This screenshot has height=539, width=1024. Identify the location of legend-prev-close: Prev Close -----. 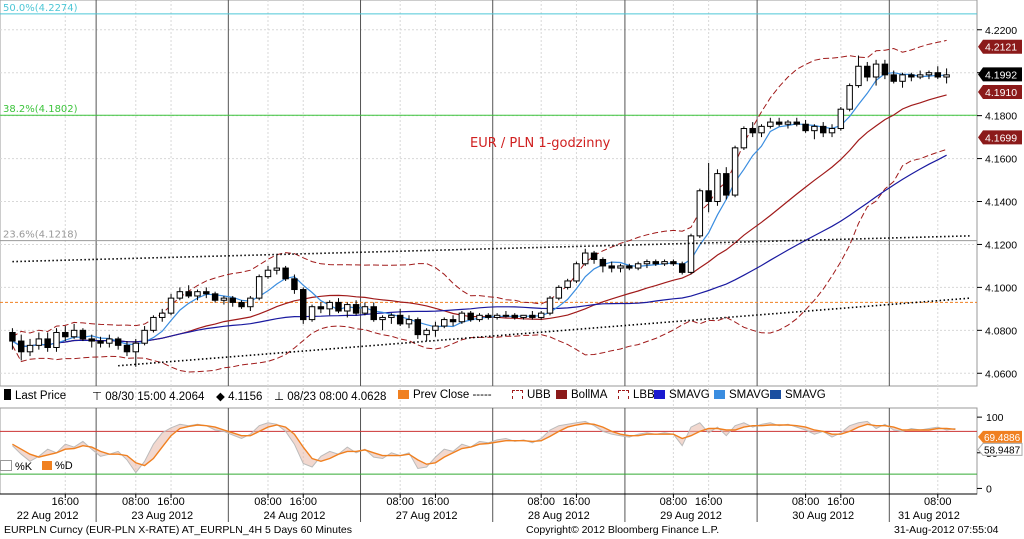
(445, 395).